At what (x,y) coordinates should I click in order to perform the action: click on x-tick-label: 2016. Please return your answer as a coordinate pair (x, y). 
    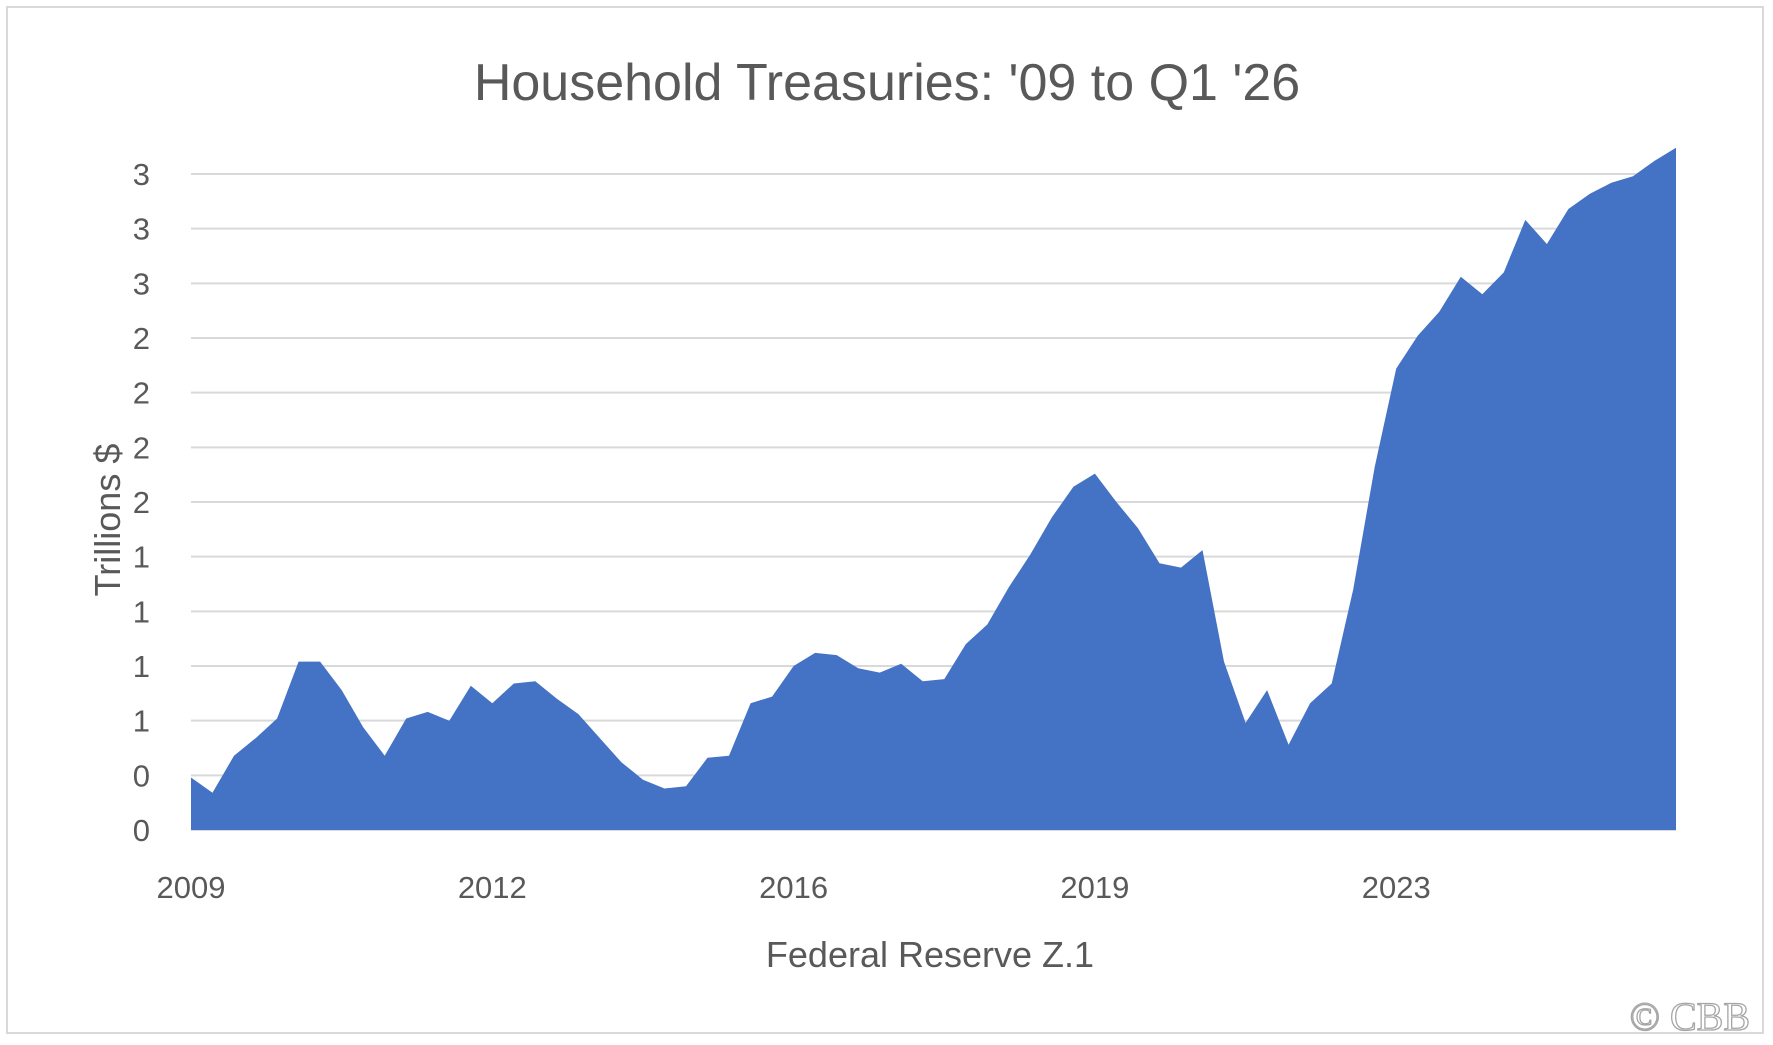
    Looking at the image, I should click on (793, 887).